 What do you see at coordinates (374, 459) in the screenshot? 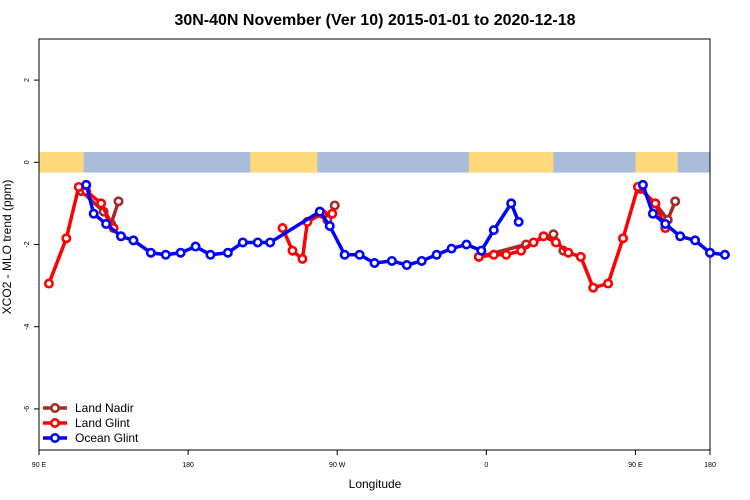
I see `x-axis: 90 E 180 90 W 0 90 E 180` at bounding box center [374, 459].